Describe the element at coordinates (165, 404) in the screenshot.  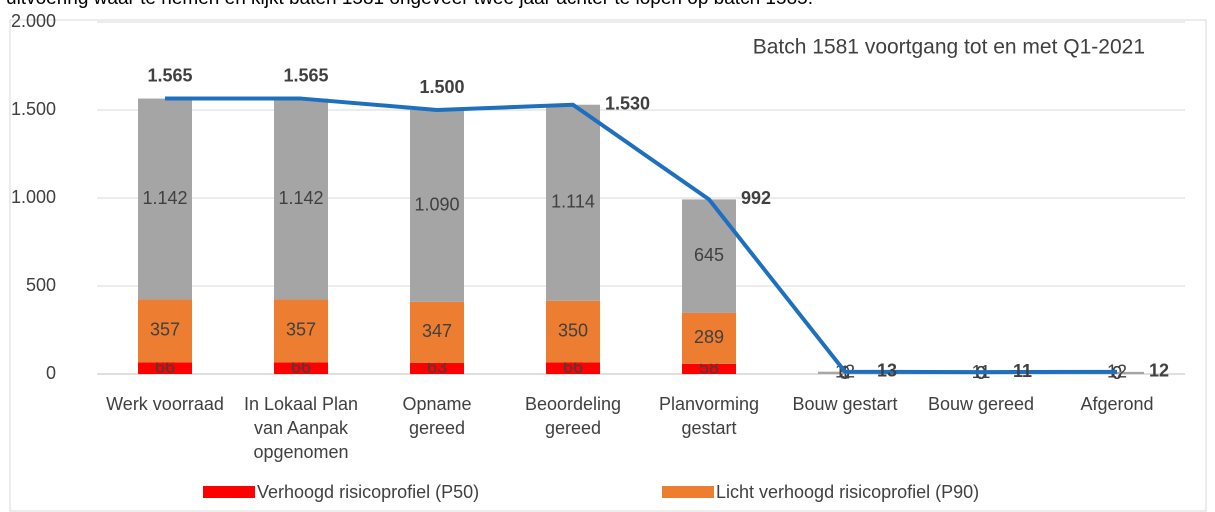
I see `x-tick-label: Werk voorraad` at that location.